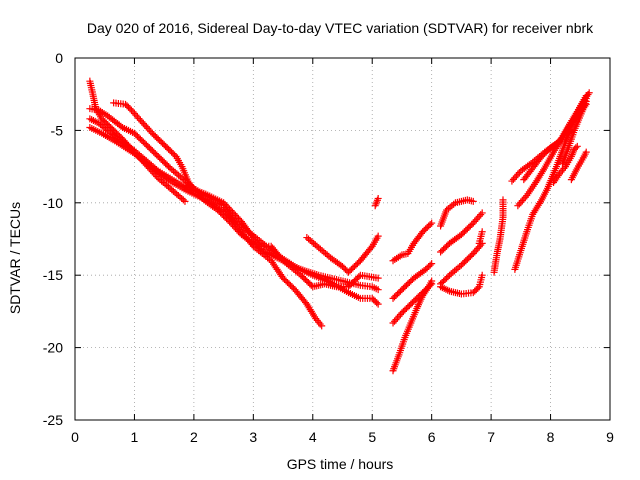 This screenshot has width=640, height=480. Describe the element at coordinates (53, 275) in the screenshot. I see `y-tick-label: -15` at that location.